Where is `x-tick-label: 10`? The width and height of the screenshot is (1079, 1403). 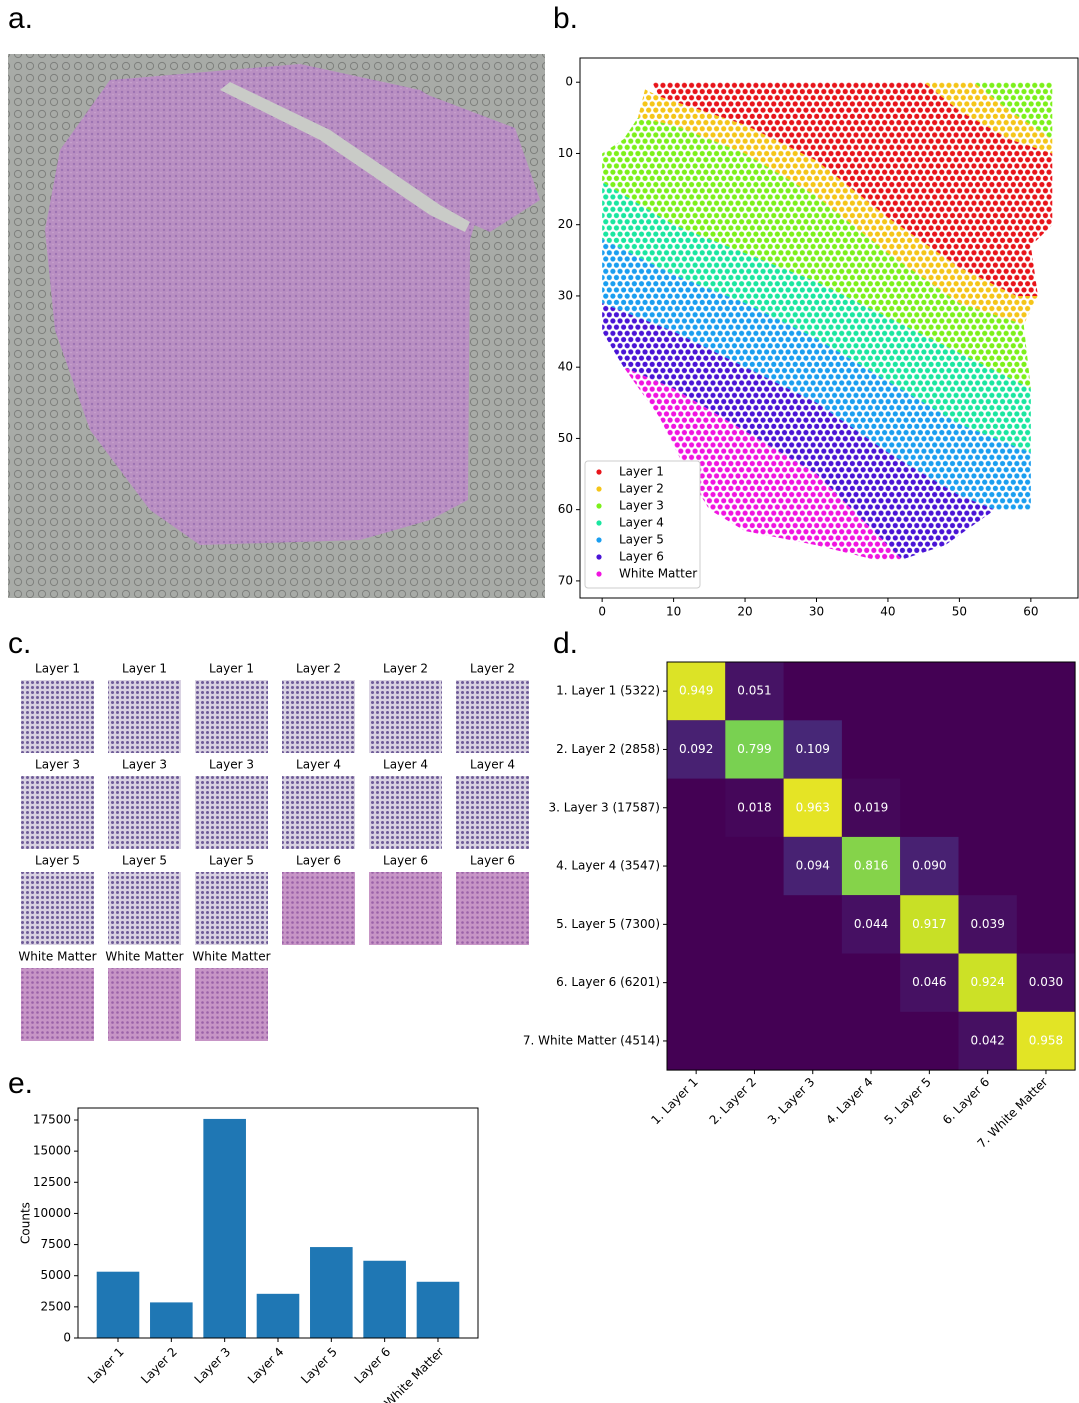
x-tick-label: 10 is located at coordinates (673, 612).